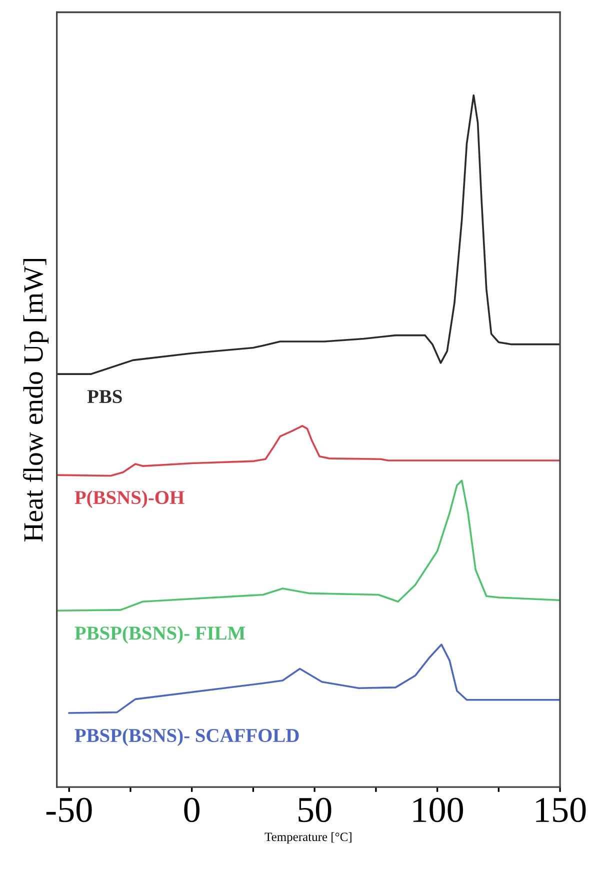 The height and width of the screenshot is (874, 592). What do you see at coordinates (160, 635) in the screenshot?
I see `series-label: PBSP(BSNS)- FILM` at bounding box center [160, 635].